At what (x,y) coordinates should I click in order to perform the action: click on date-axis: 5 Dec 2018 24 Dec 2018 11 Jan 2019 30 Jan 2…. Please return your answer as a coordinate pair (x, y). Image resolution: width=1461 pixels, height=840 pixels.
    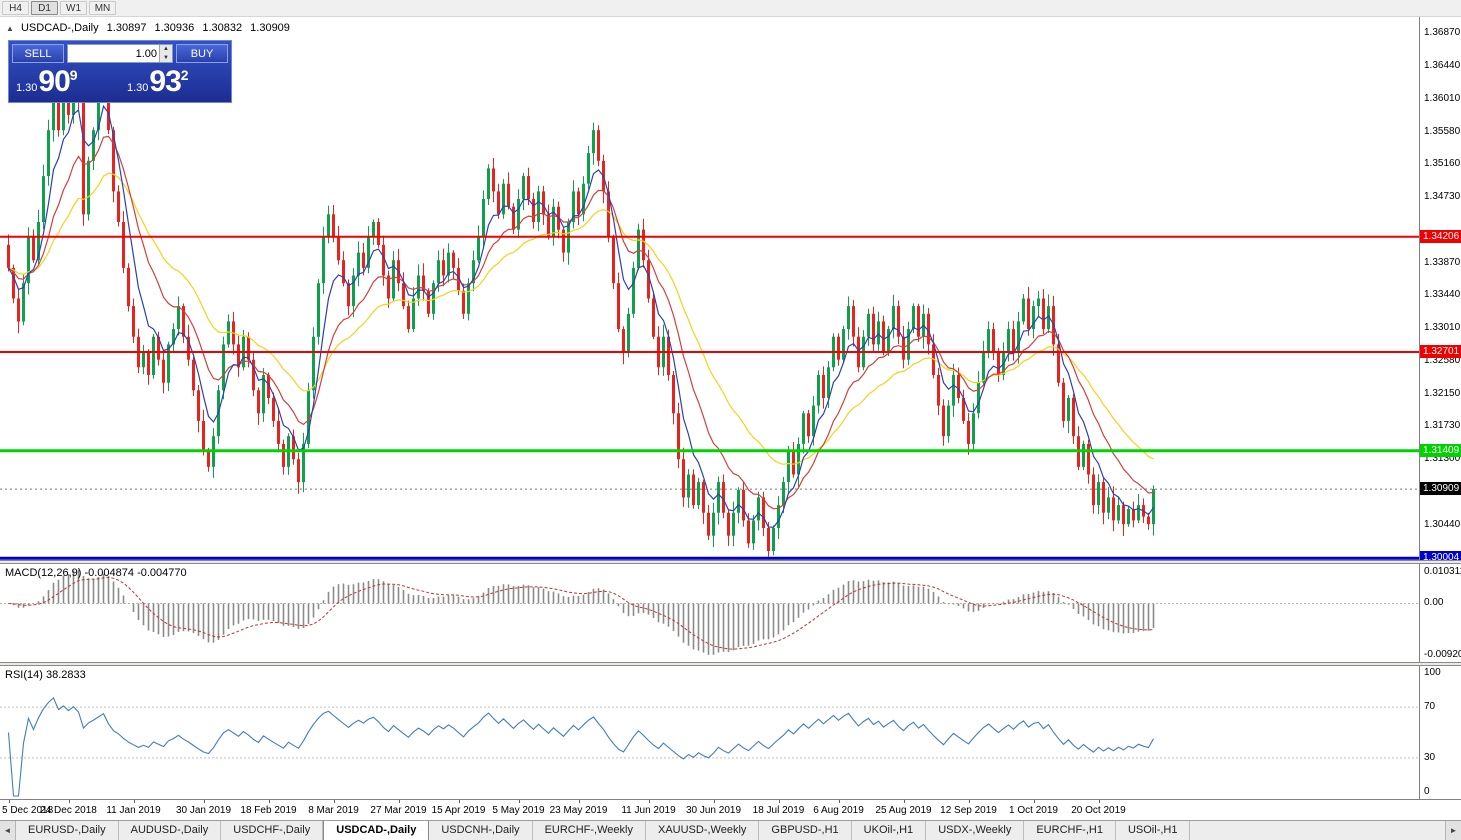
    Looking at the image, I should click on (730, 809).